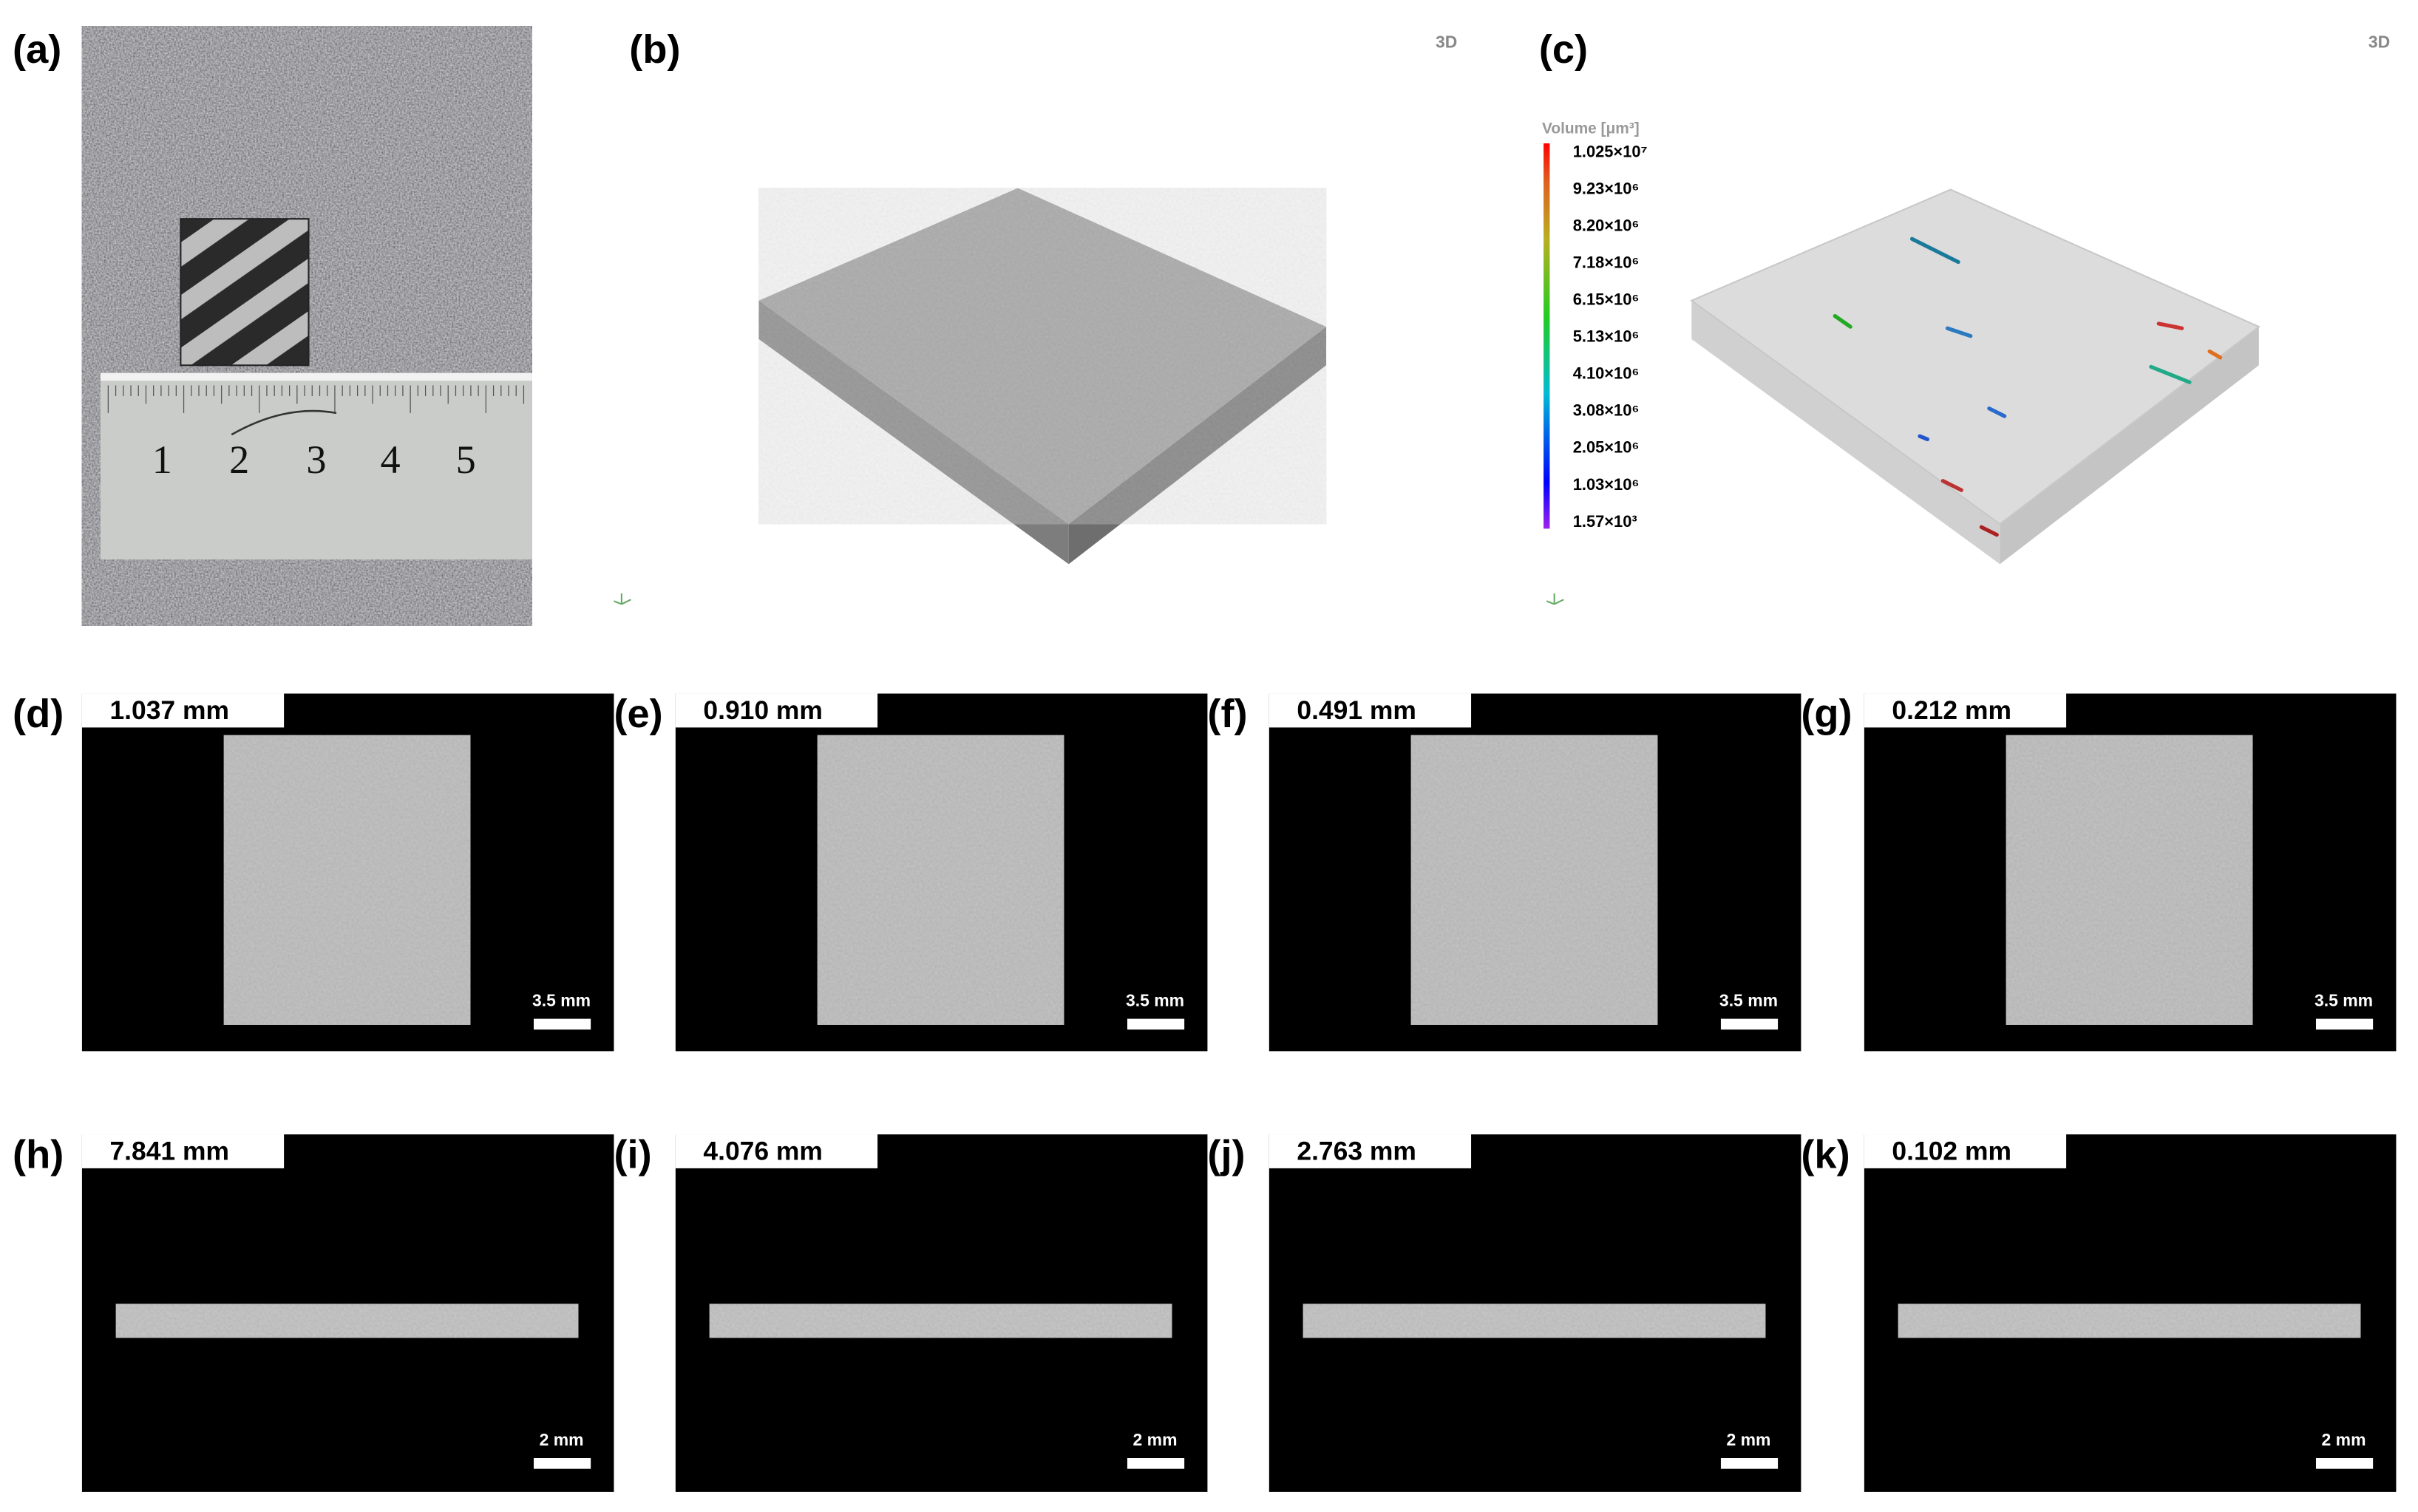 Image resolution: width=2418 pixels, height=1512 pixels. I want to click on depth-label: 0.491 mm, so click(1356, 710).